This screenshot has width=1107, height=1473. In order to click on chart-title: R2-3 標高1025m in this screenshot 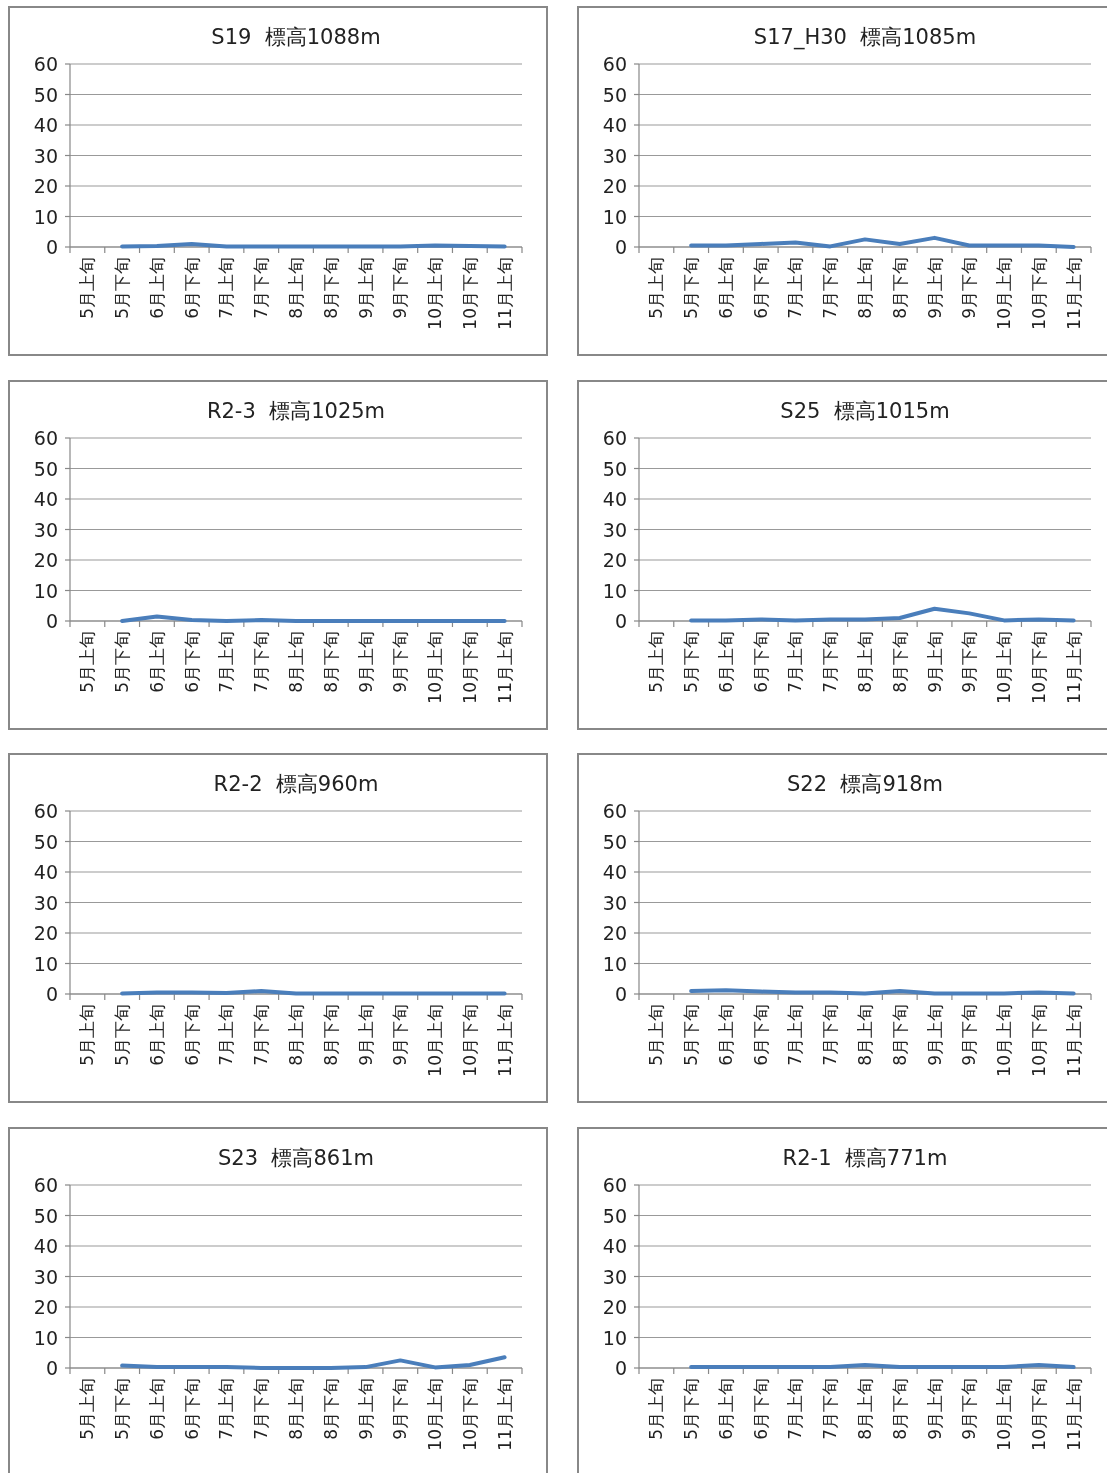, I will do `click(296, 411)`.